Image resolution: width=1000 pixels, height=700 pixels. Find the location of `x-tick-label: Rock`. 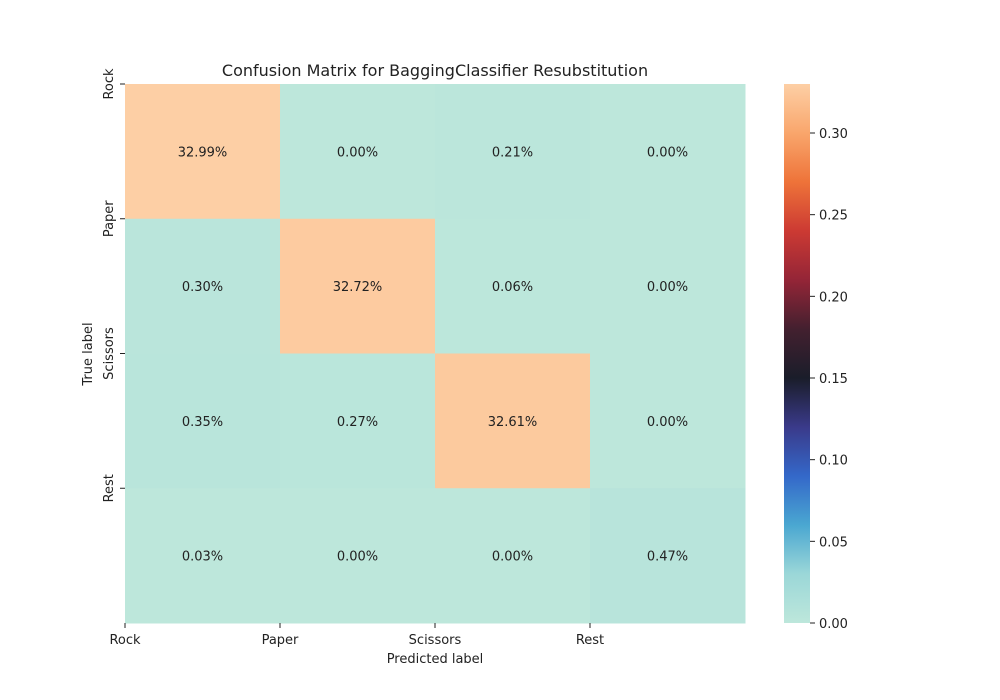

x-tick-label: Rock is located at coordinates (125, 640).